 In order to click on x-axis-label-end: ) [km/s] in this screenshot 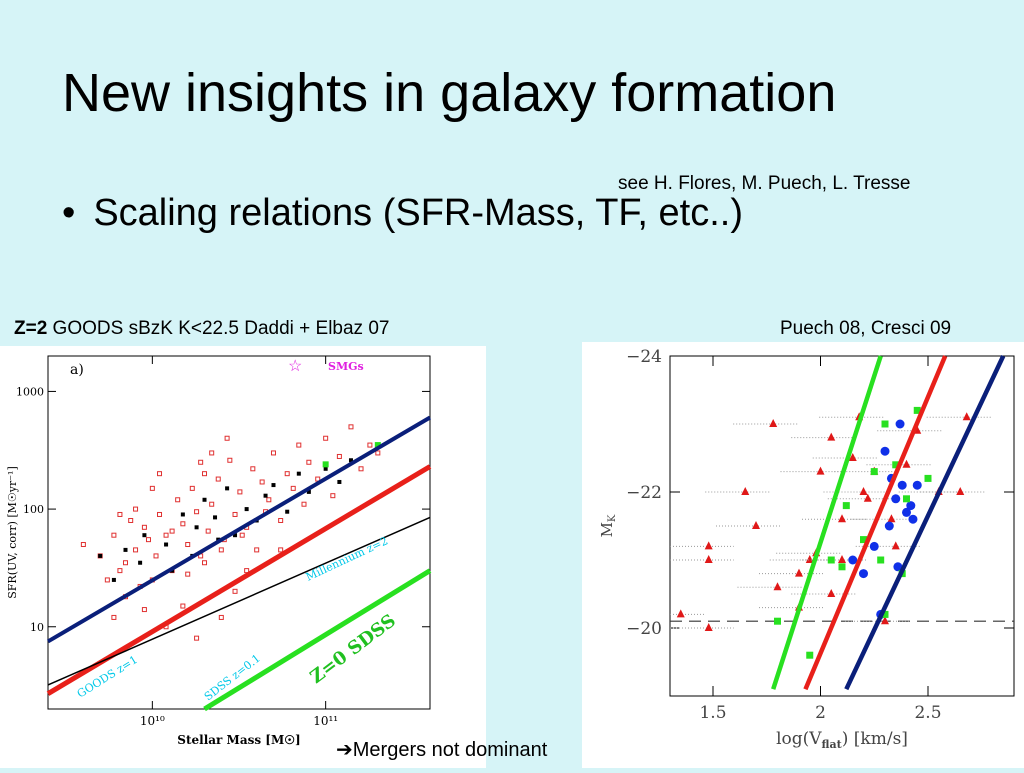, I will do `click(875, 739)`.